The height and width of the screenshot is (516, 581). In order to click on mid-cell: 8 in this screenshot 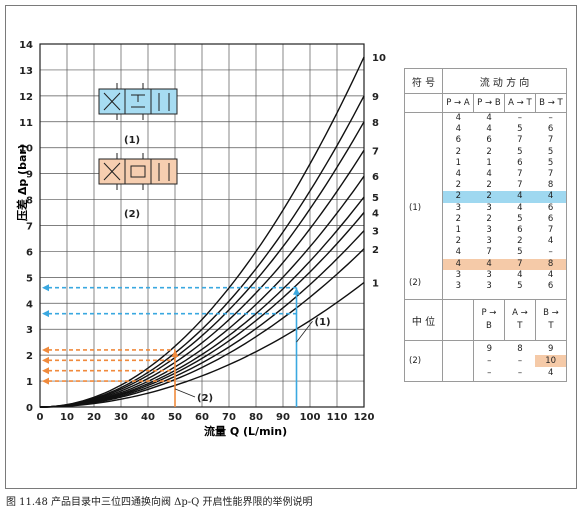, I will do `click(520, 349)`.